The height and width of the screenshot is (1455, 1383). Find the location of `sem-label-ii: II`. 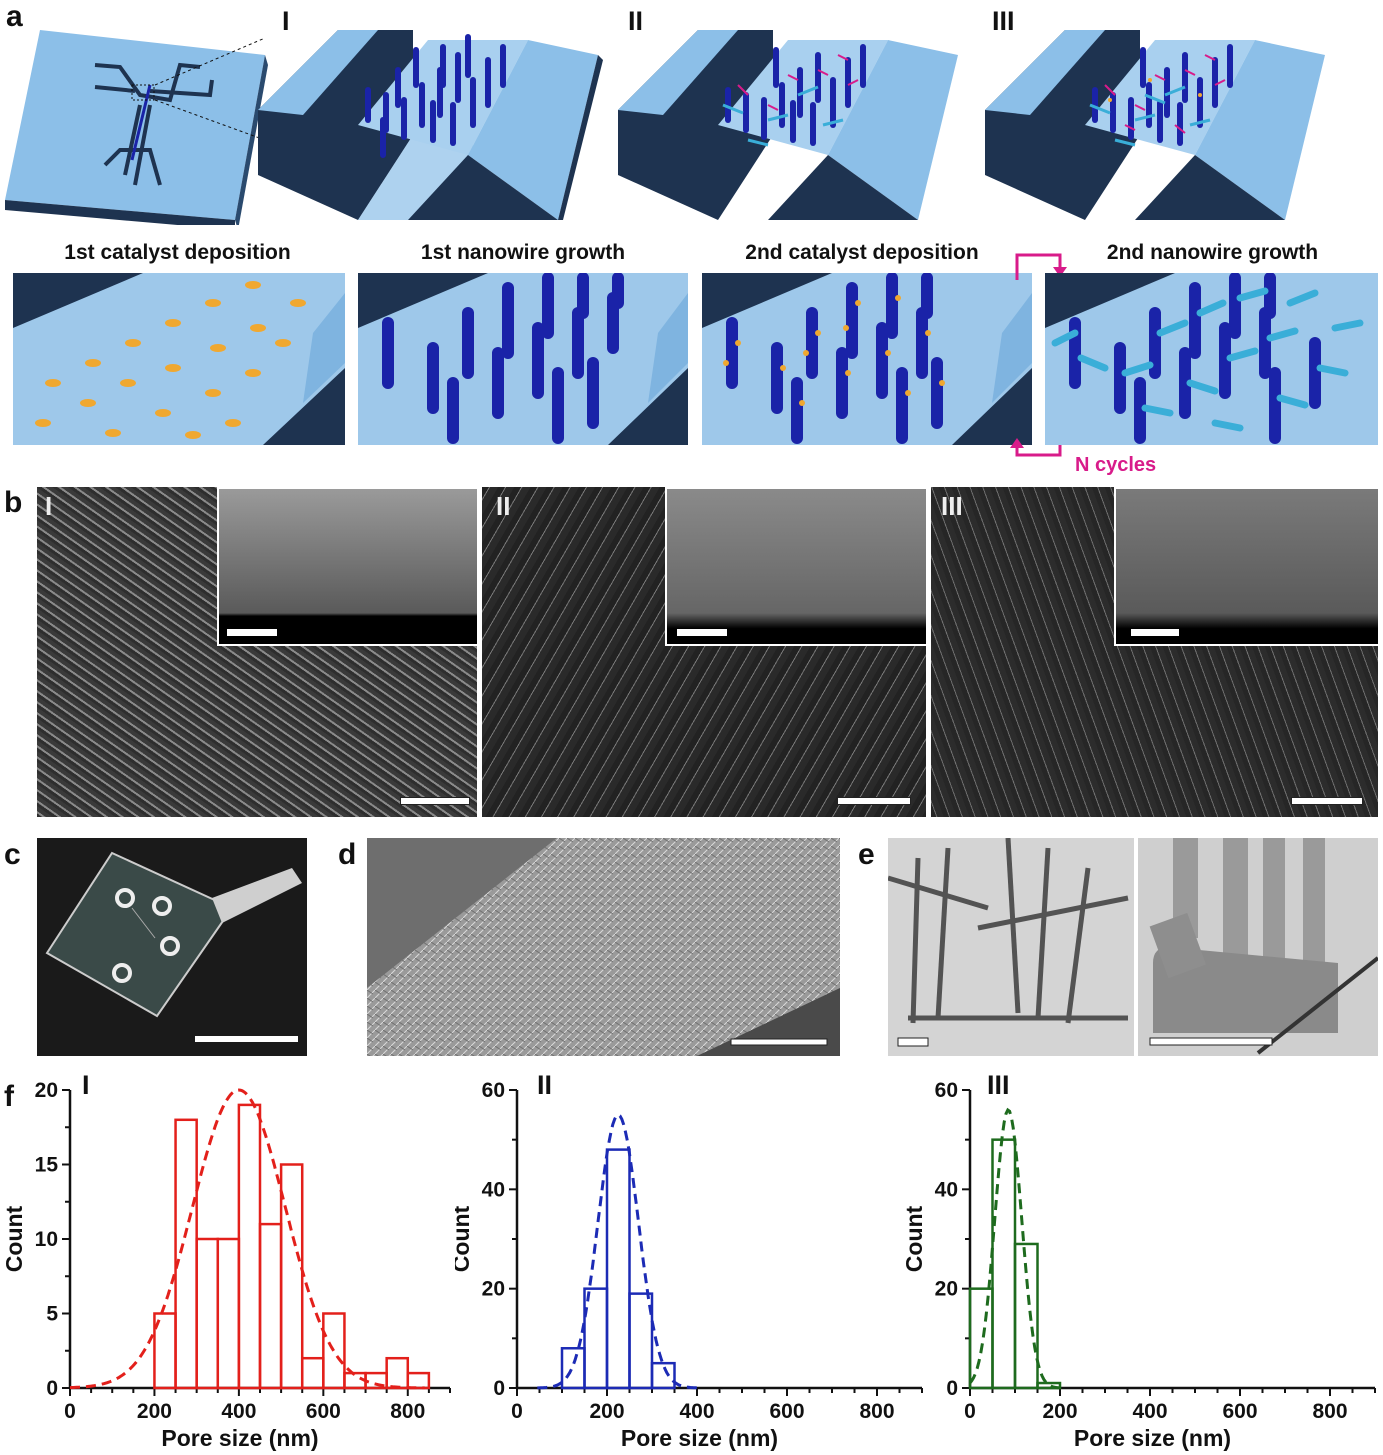

sem-label-ii: II is located at coordinates (503, 506).